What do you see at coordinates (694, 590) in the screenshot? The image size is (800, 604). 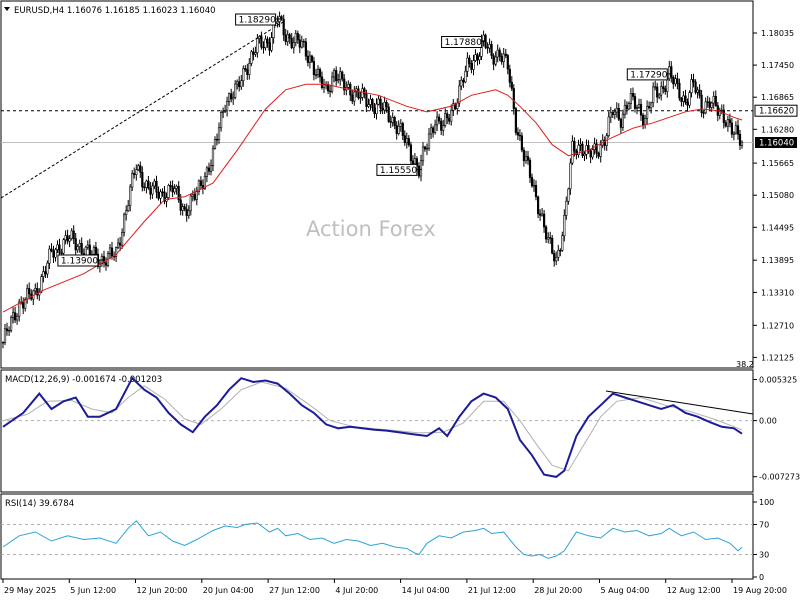 I see `time-tick-label: 12 Aug 12:00` at bounding box center [694, 590].